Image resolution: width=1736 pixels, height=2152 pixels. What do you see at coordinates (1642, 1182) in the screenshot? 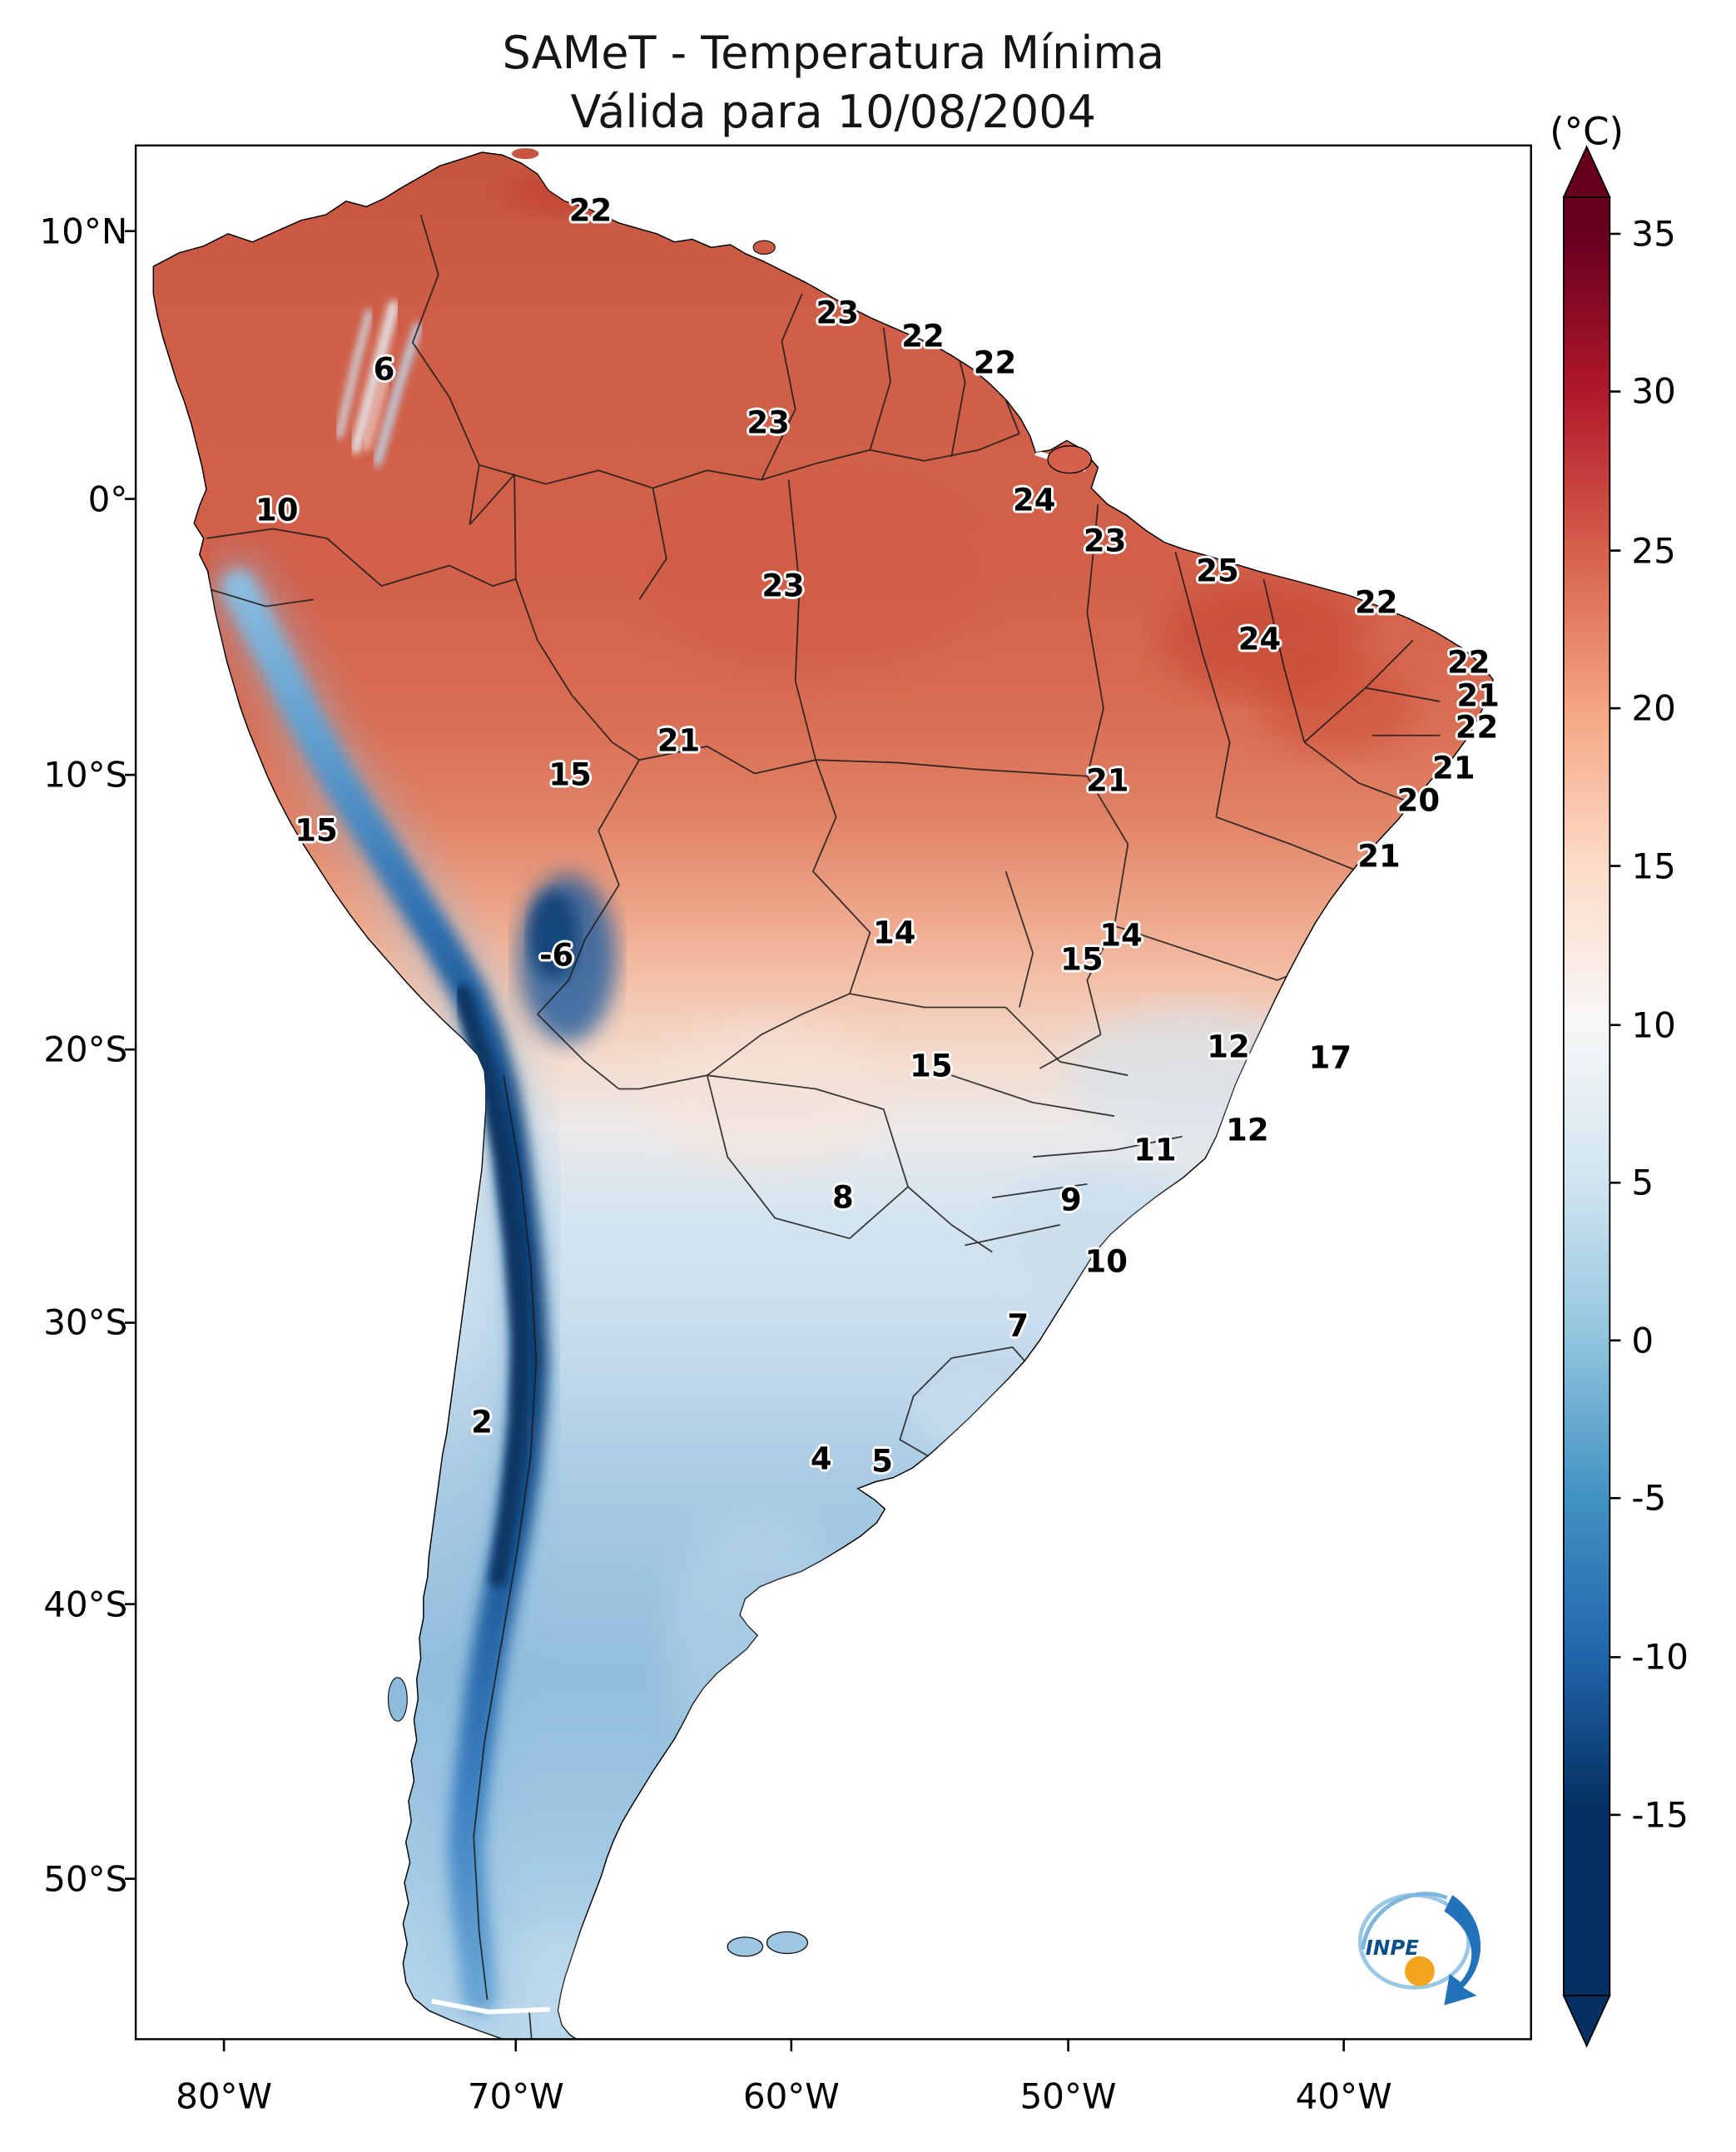
I see `colorbar-tick-label: 5` at bounding box center [1642, 1182].